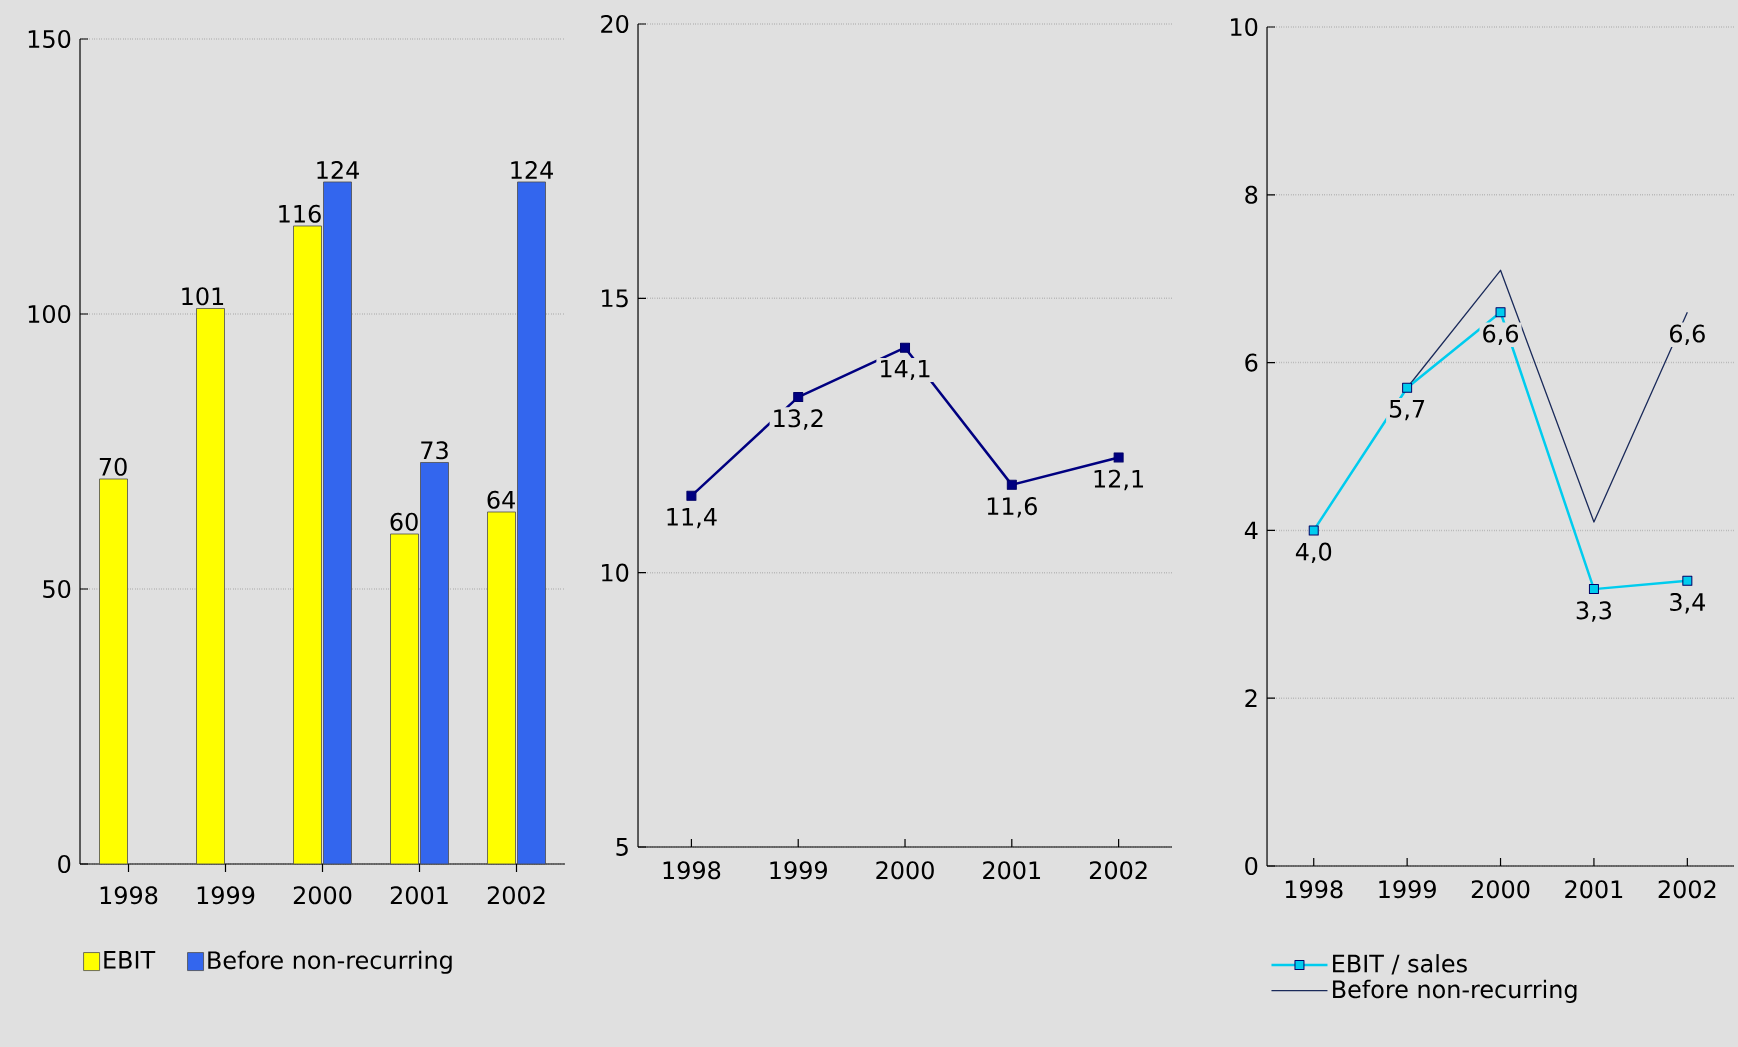  I want to click on data-label: 3,4, so click(1688, 603).